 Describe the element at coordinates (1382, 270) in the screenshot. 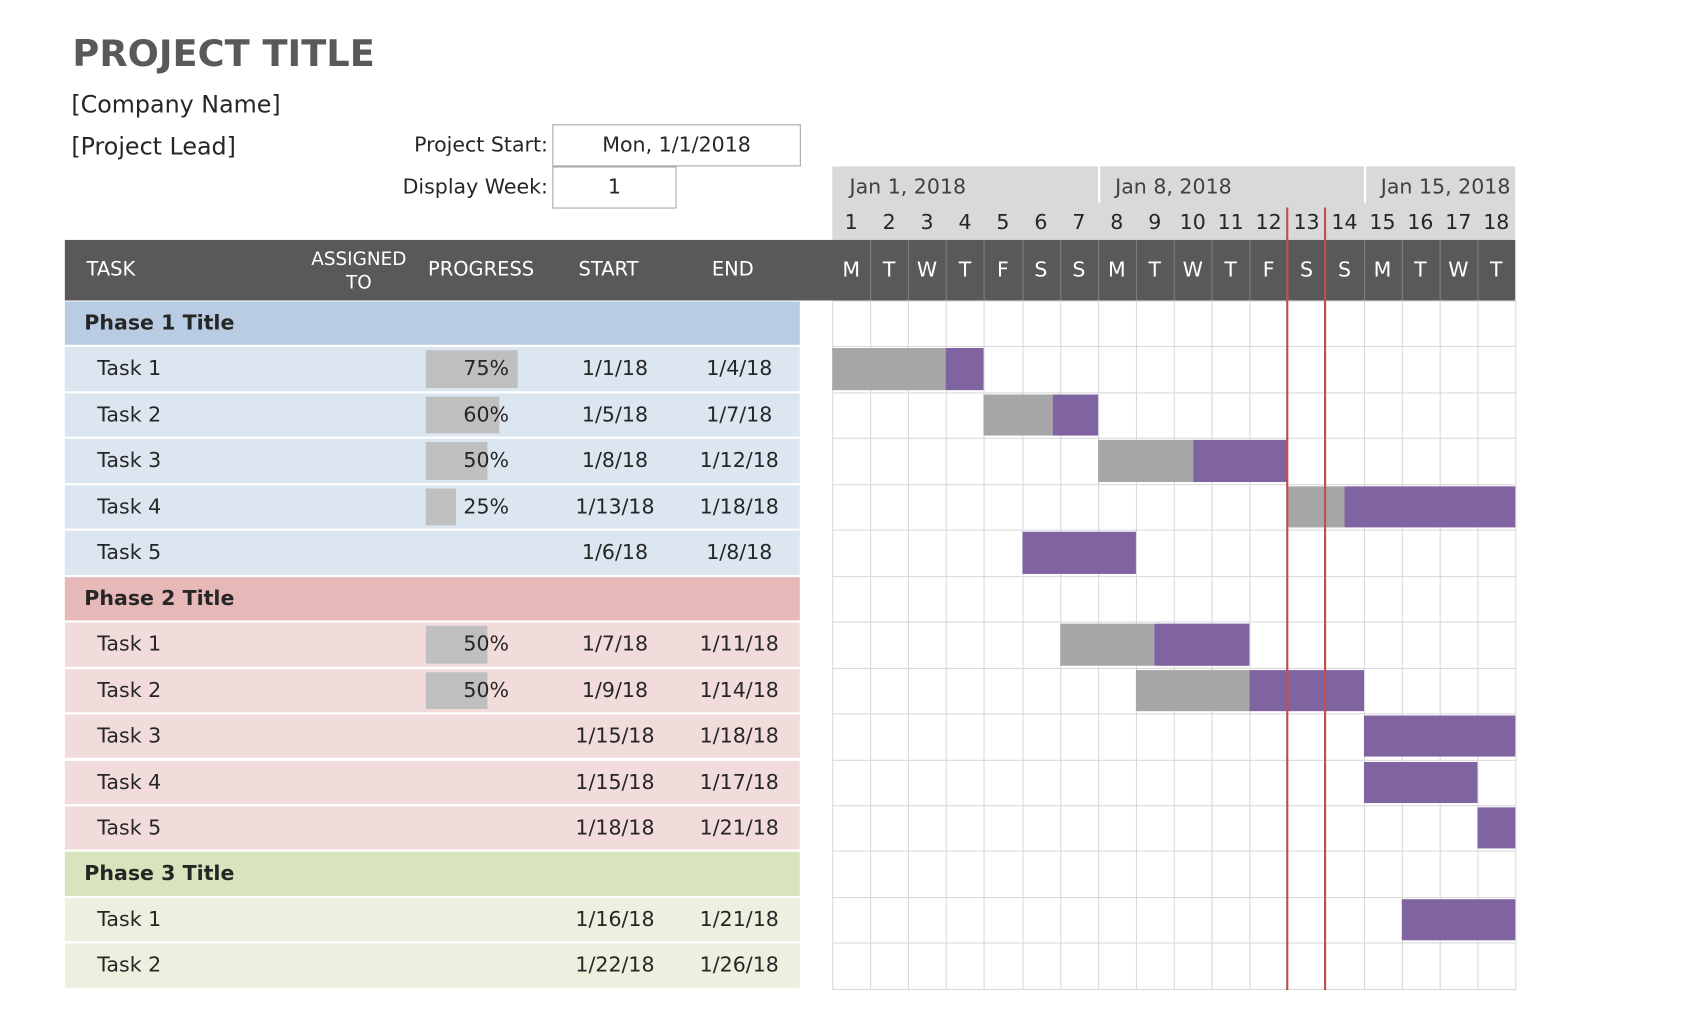

I see `weekday: M` at that location.